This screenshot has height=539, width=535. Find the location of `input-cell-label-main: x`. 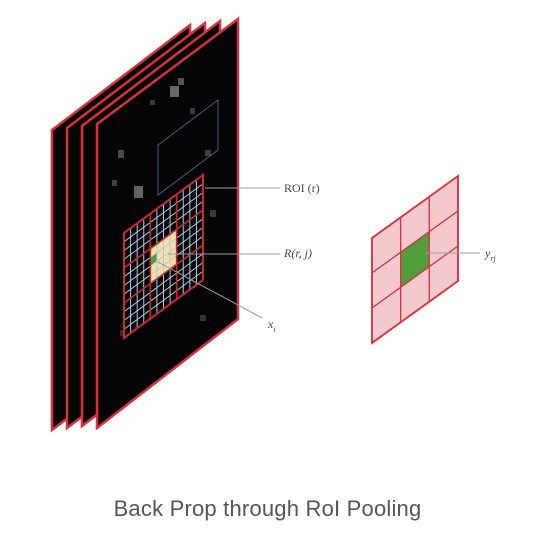

input-cell-label-main: x is located at coordinates (270, 324).